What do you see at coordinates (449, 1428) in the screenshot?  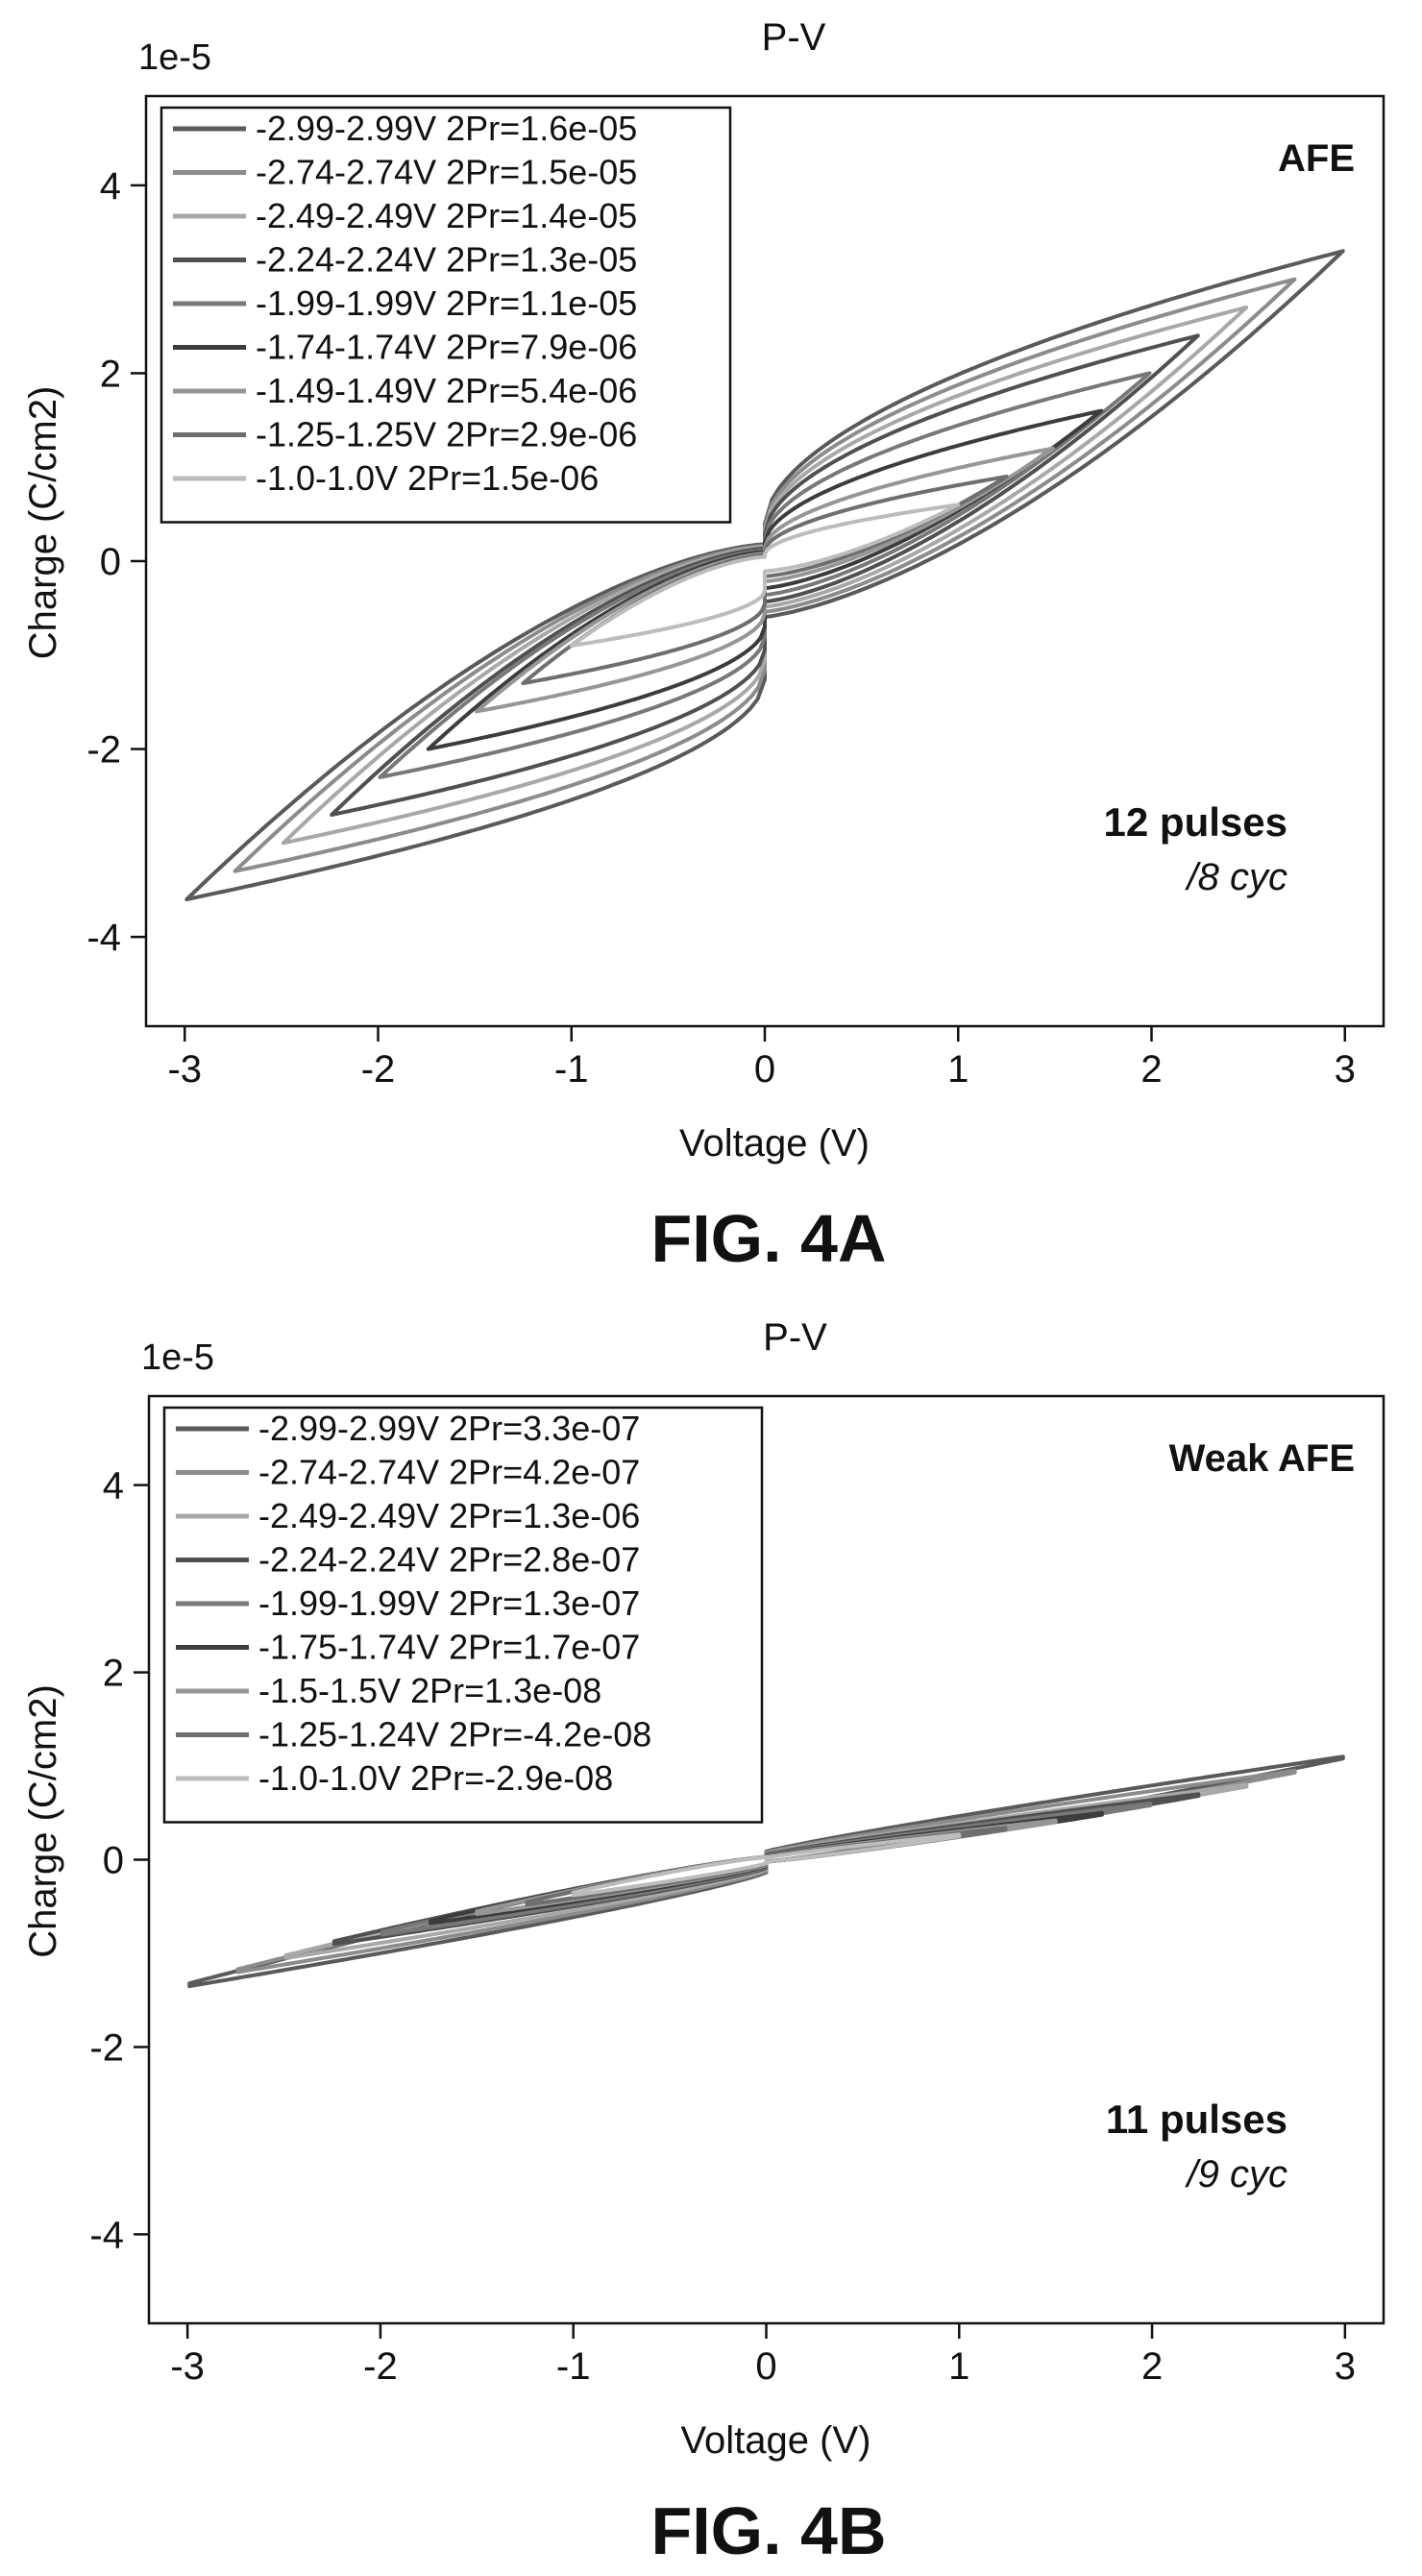 I see `legend-entry: -2.99-2.99V 2Pr=3.3e-07` at bounding box center [449, 1428].